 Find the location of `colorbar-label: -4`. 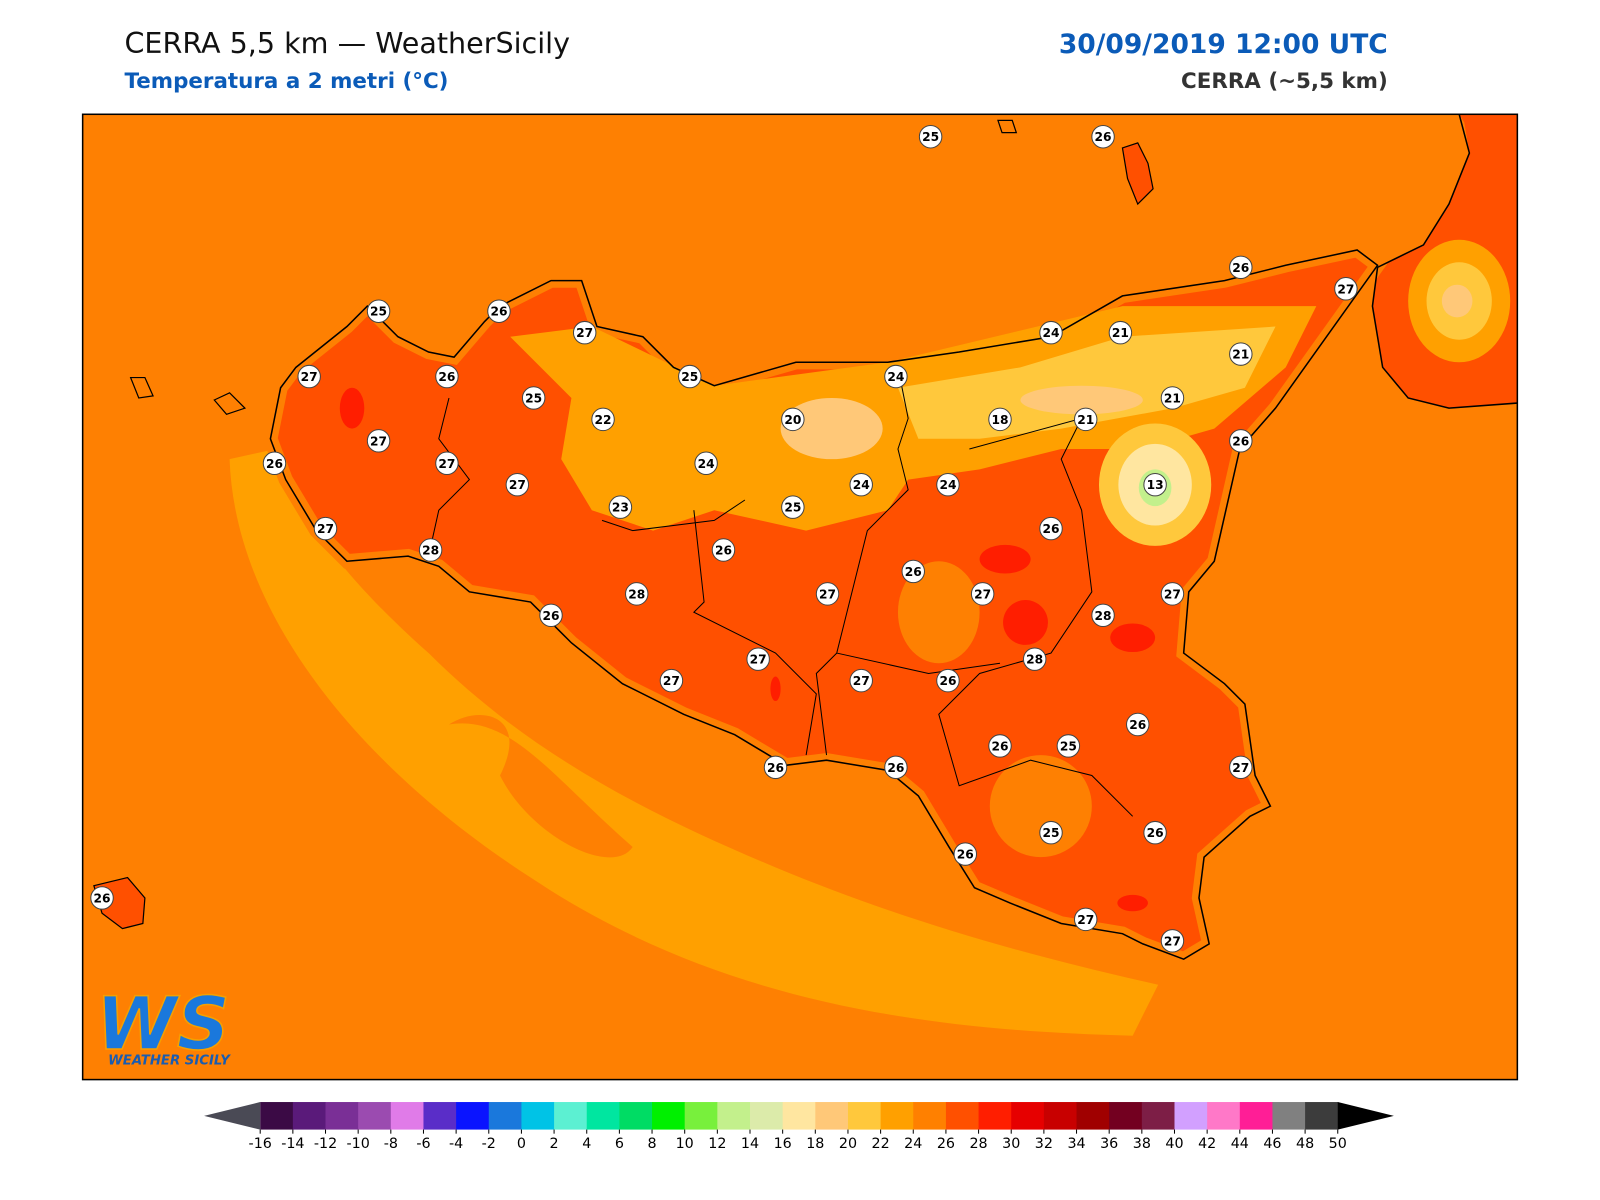

colorbar-label: -4 is located at coordinates (456, 1144).